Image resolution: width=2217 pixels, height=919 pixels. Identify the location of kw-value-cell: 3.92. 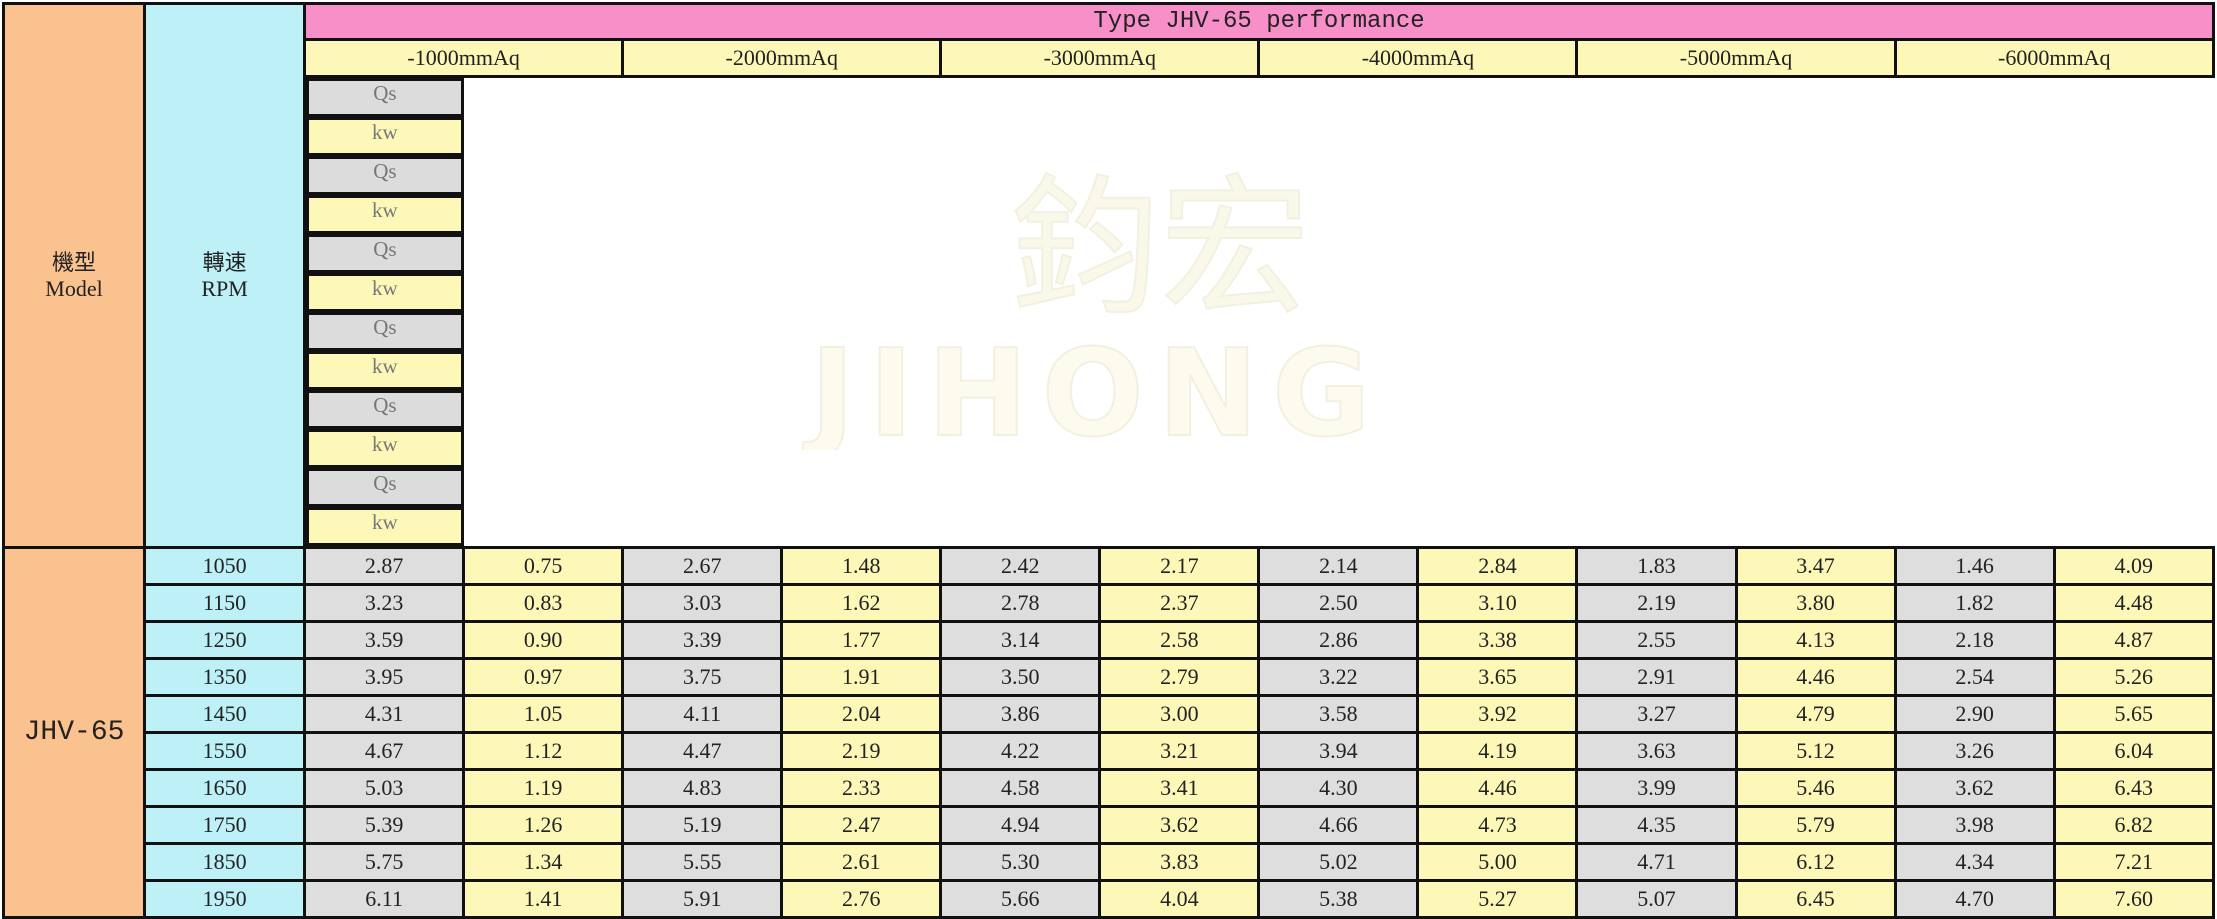
(1497, 714).